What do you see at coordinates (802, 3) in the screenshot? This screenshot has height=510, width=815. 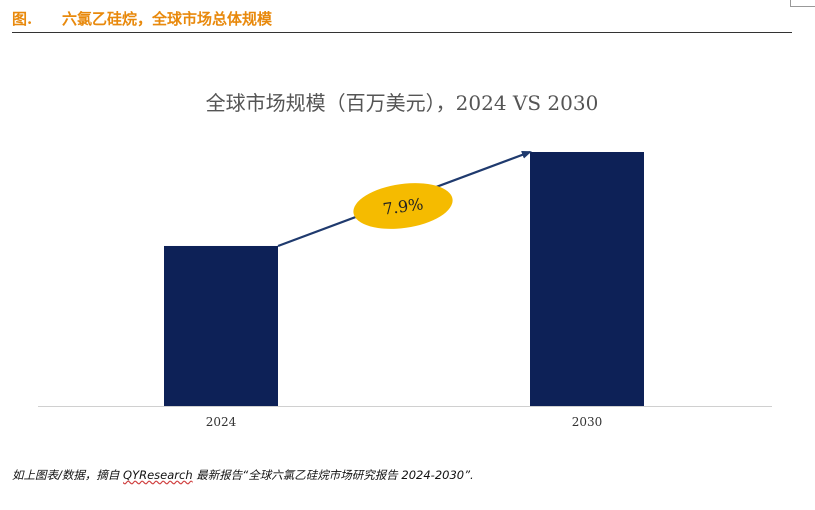 I see `page-corner-mark` at bounding box center [802, 3].